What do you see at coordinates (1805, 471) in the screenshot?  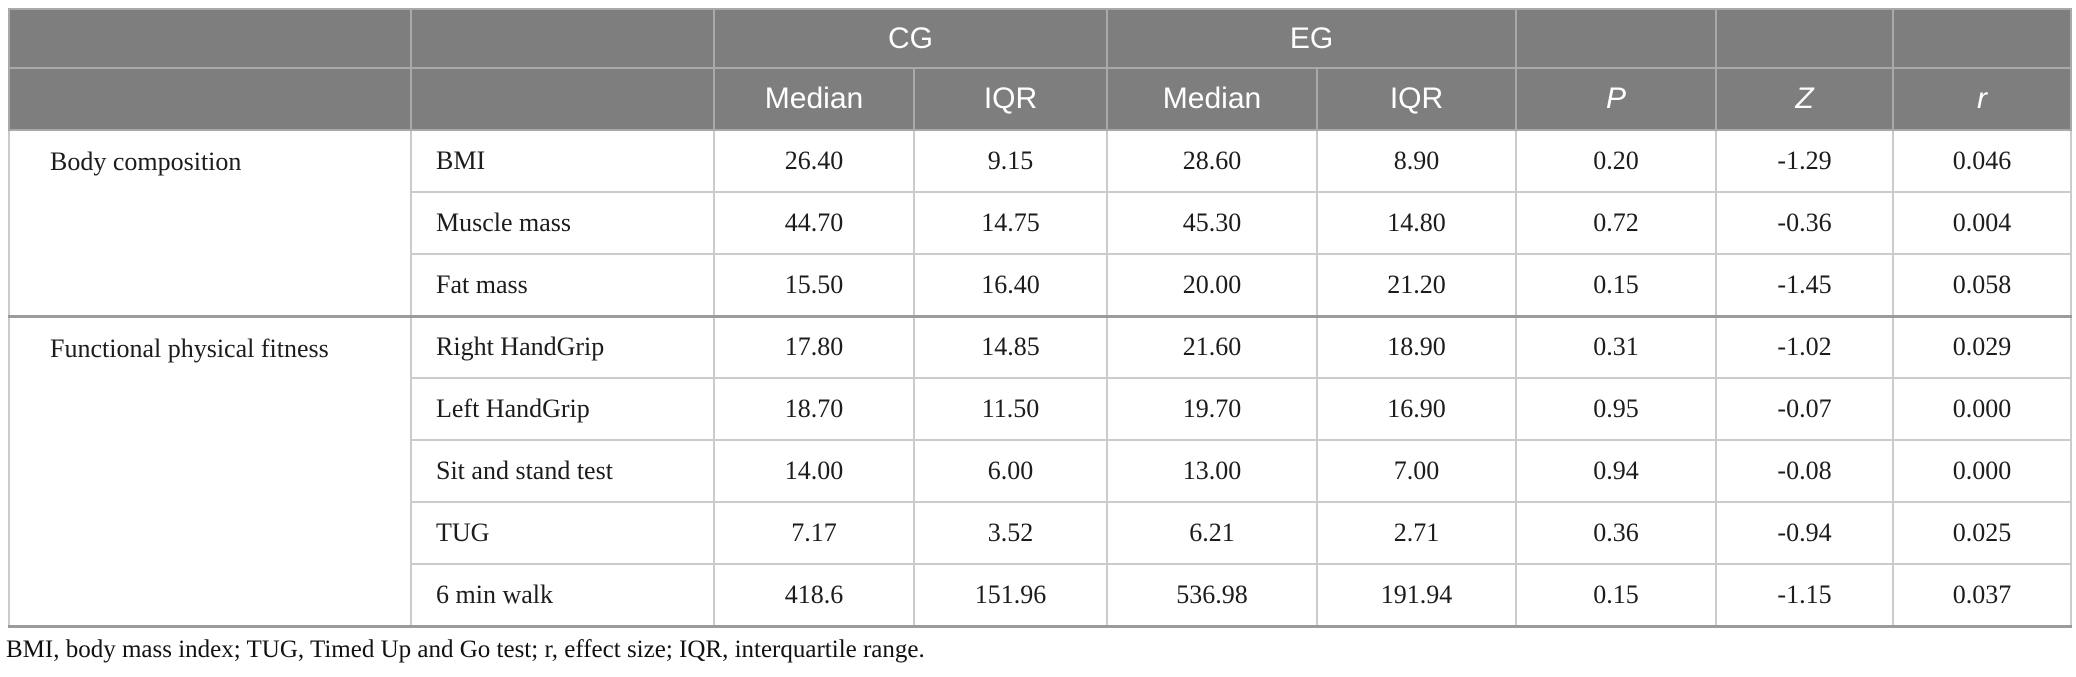 I see `value-cell: -0.08` at bounding box center [1805, 471].